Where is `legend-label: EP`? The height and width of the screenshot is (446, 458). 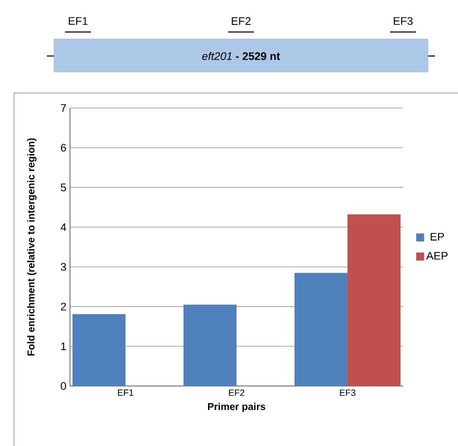 legend-label: EP is located at coordinates (437, 236).